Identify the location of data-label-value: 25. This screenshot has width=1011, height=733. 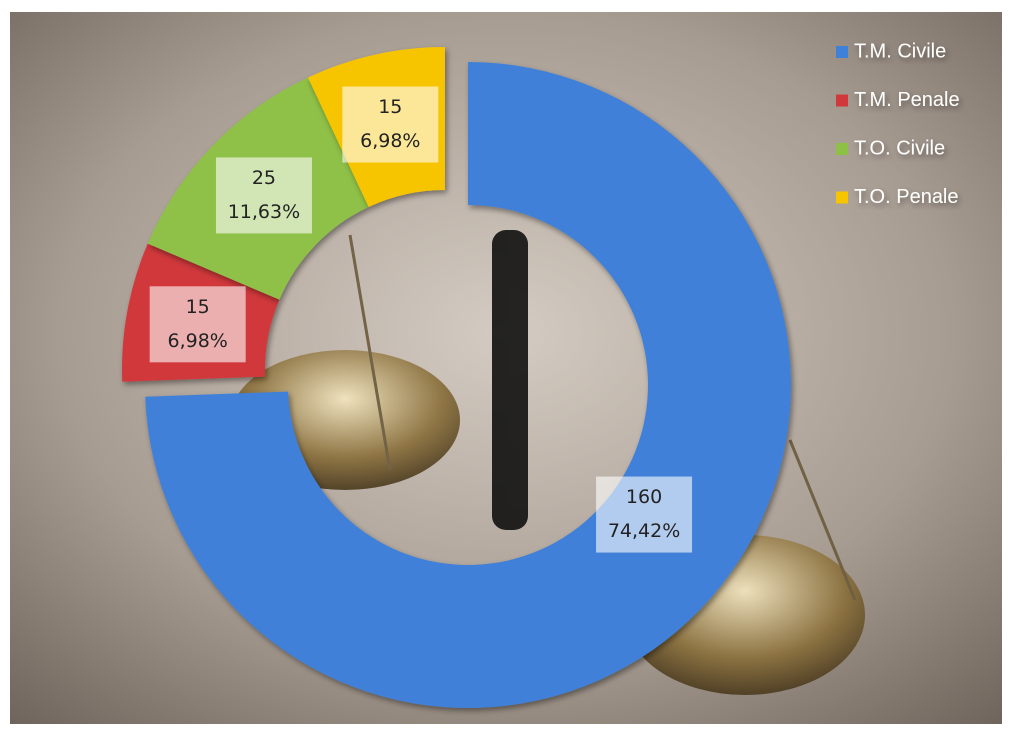
(264, 178).